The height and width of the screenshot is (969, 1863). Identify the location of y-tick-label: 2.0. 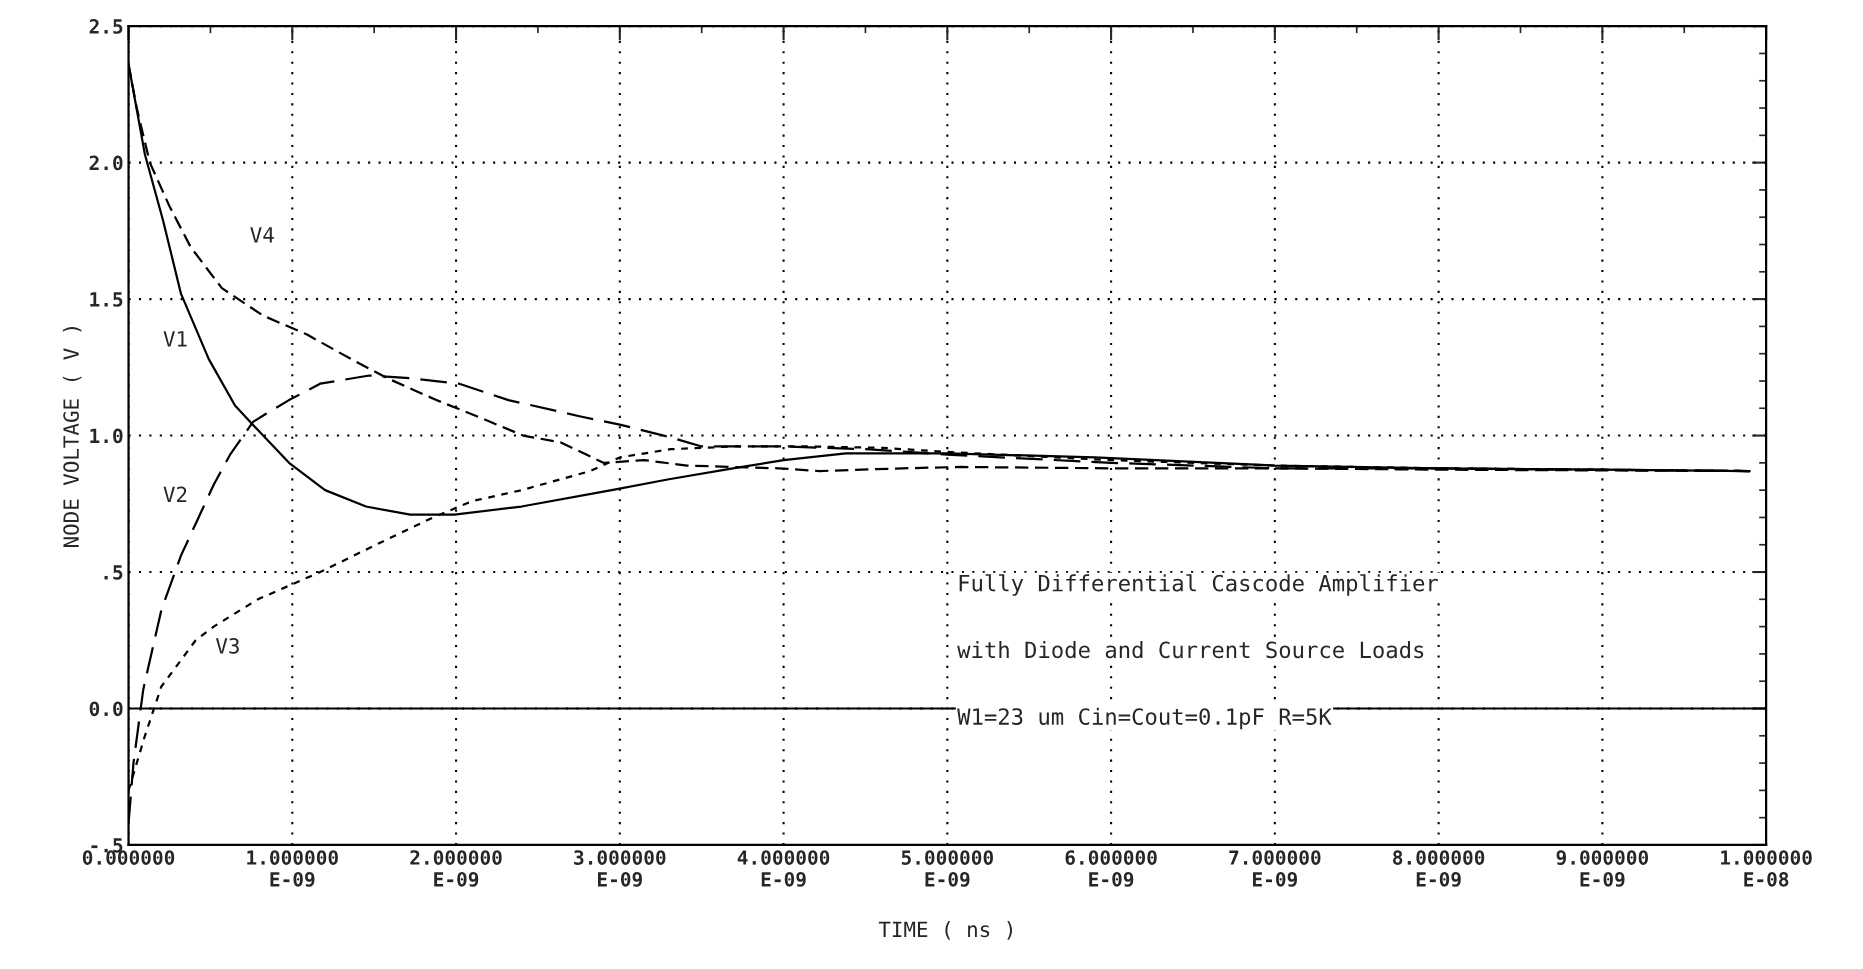
(106, 163).